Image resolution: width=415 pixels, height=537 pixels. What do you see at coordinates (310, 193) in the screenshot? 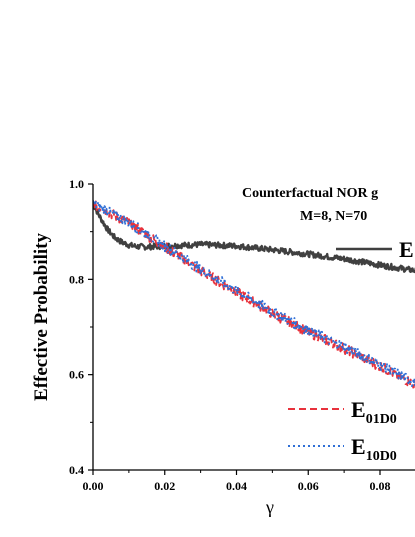
I see `chart-title: Counterfactual NOR g` at bounding box center [310, 193].